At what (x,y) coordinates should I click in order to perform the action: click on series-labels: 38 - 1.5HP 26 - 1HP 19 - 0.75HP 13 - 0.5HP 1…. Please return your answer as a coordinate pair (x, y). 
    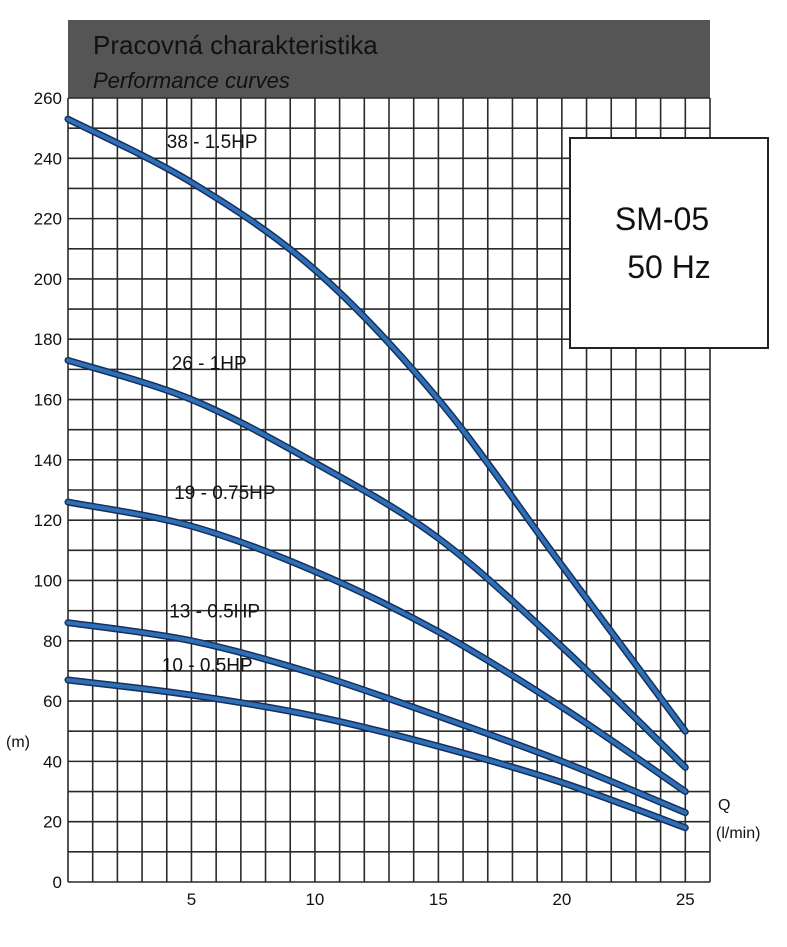
    Looking at the image, I should click on (219, 404).